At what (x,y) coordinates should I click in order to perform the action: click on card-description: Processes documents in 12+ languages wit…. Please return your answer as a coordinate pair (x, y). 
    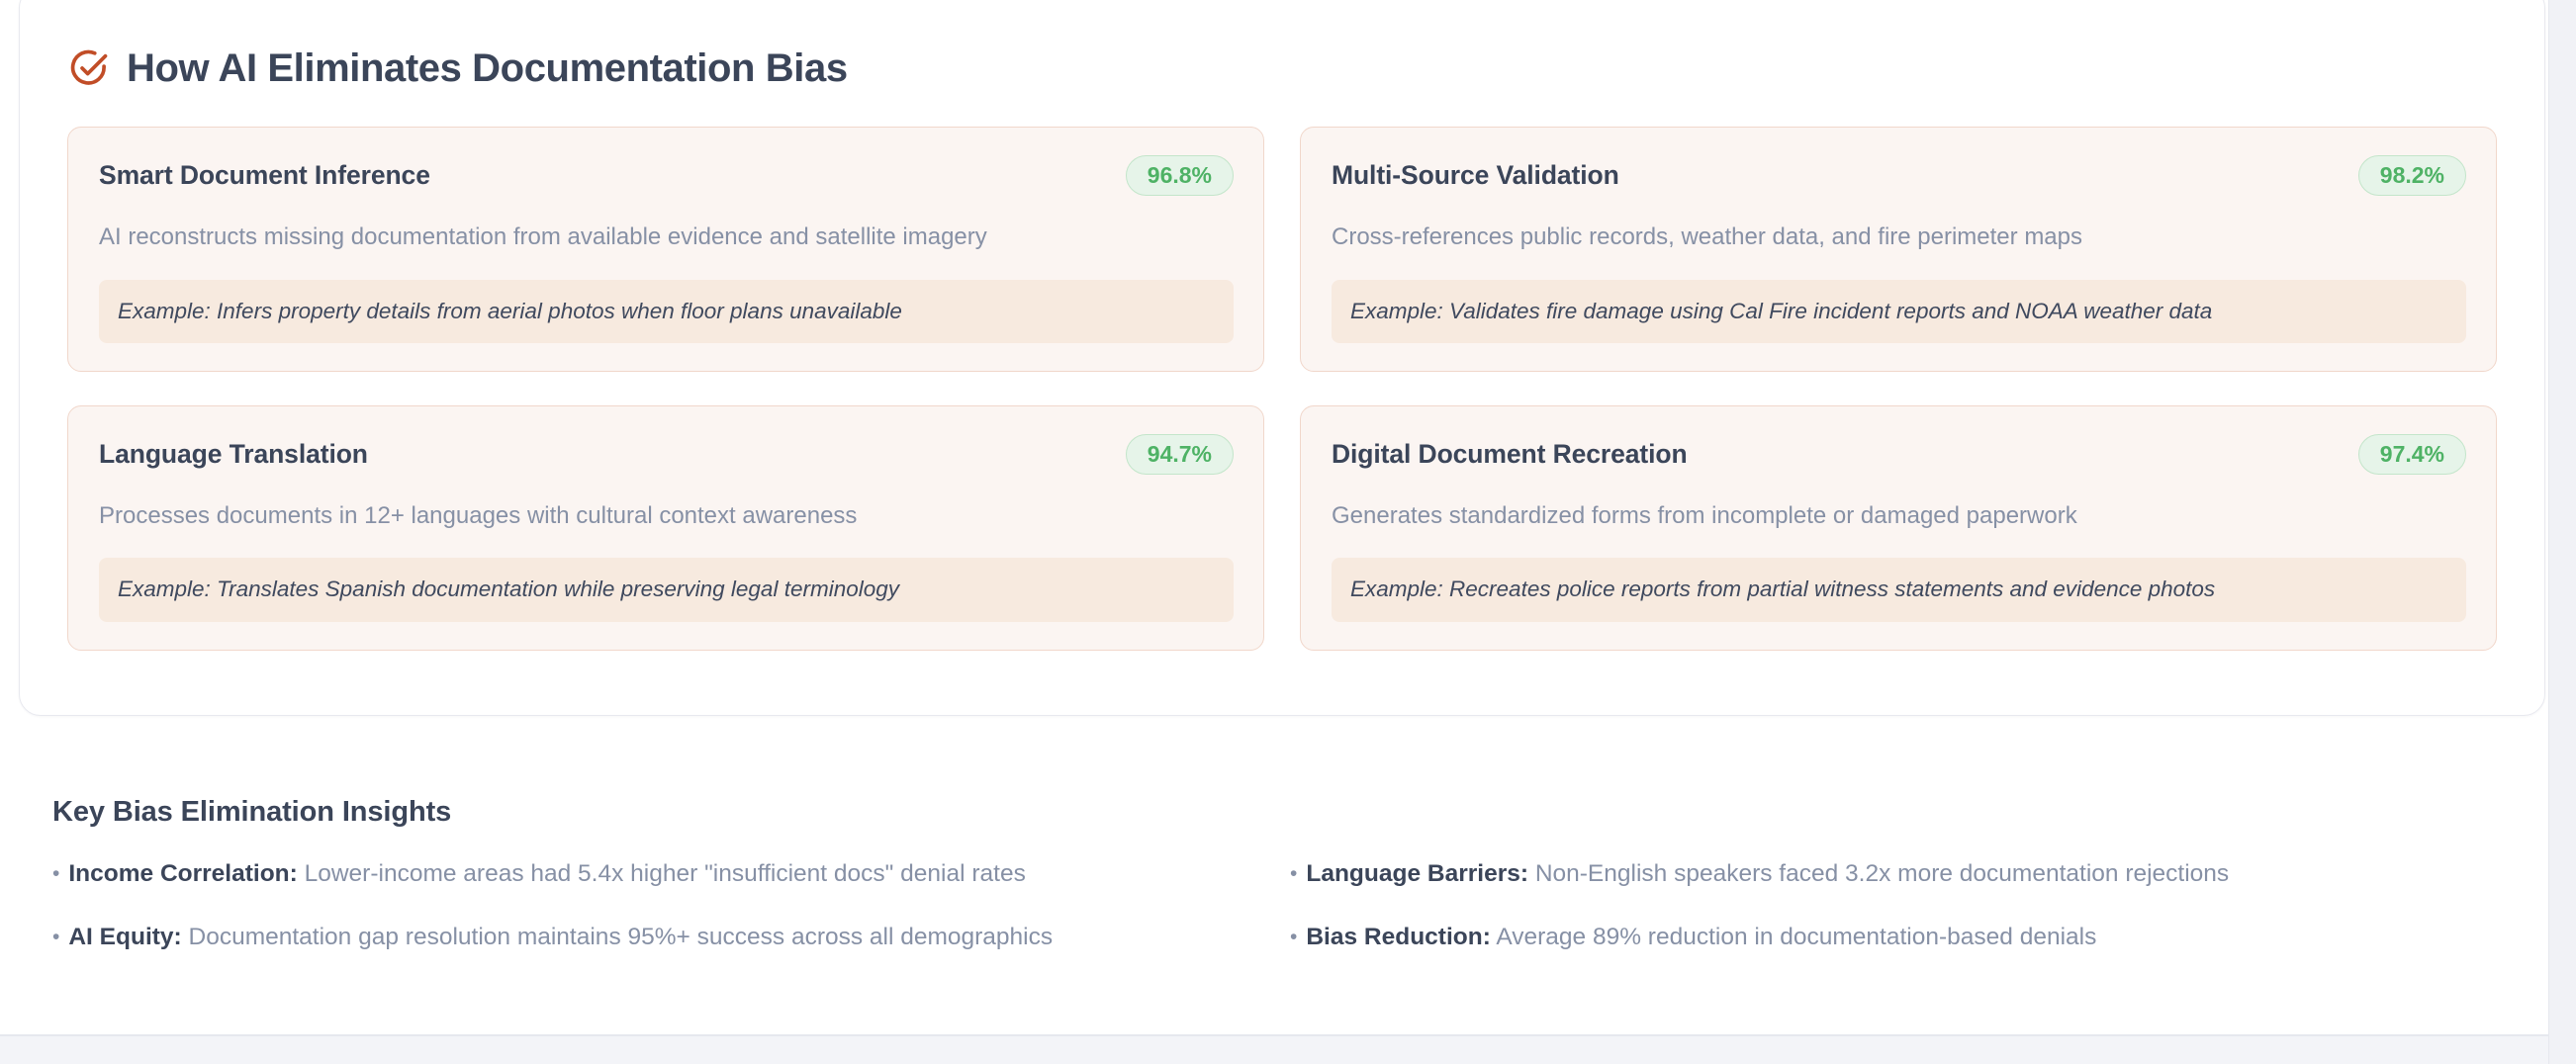
    Looking at the image, I should click on (478, 515).